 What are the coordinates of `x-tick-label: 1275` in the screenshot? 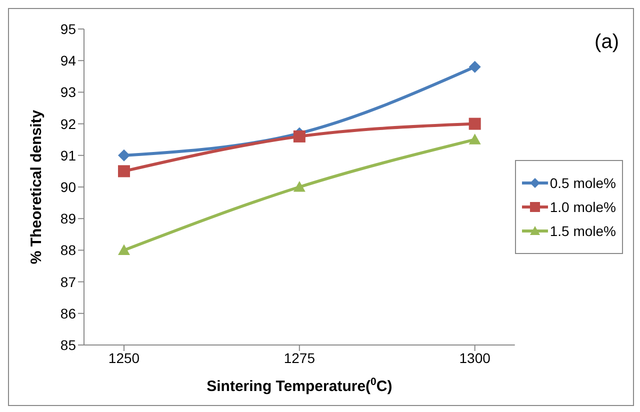 It's located at (300, 358).